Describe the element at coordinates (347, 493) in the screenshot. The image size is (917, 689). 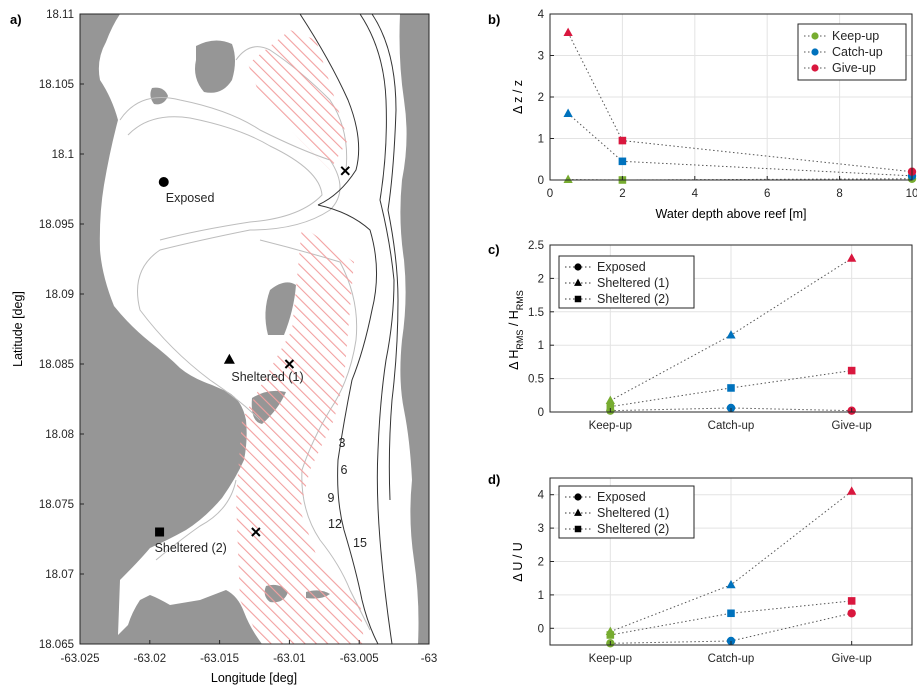
I see `map-contour-labels: 3 69 12 15` at that location.